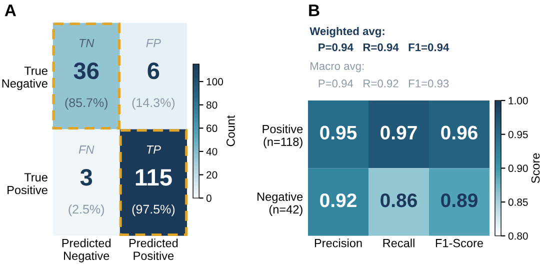  I want to click on x-tick-label: Recall, so click(398, 243).